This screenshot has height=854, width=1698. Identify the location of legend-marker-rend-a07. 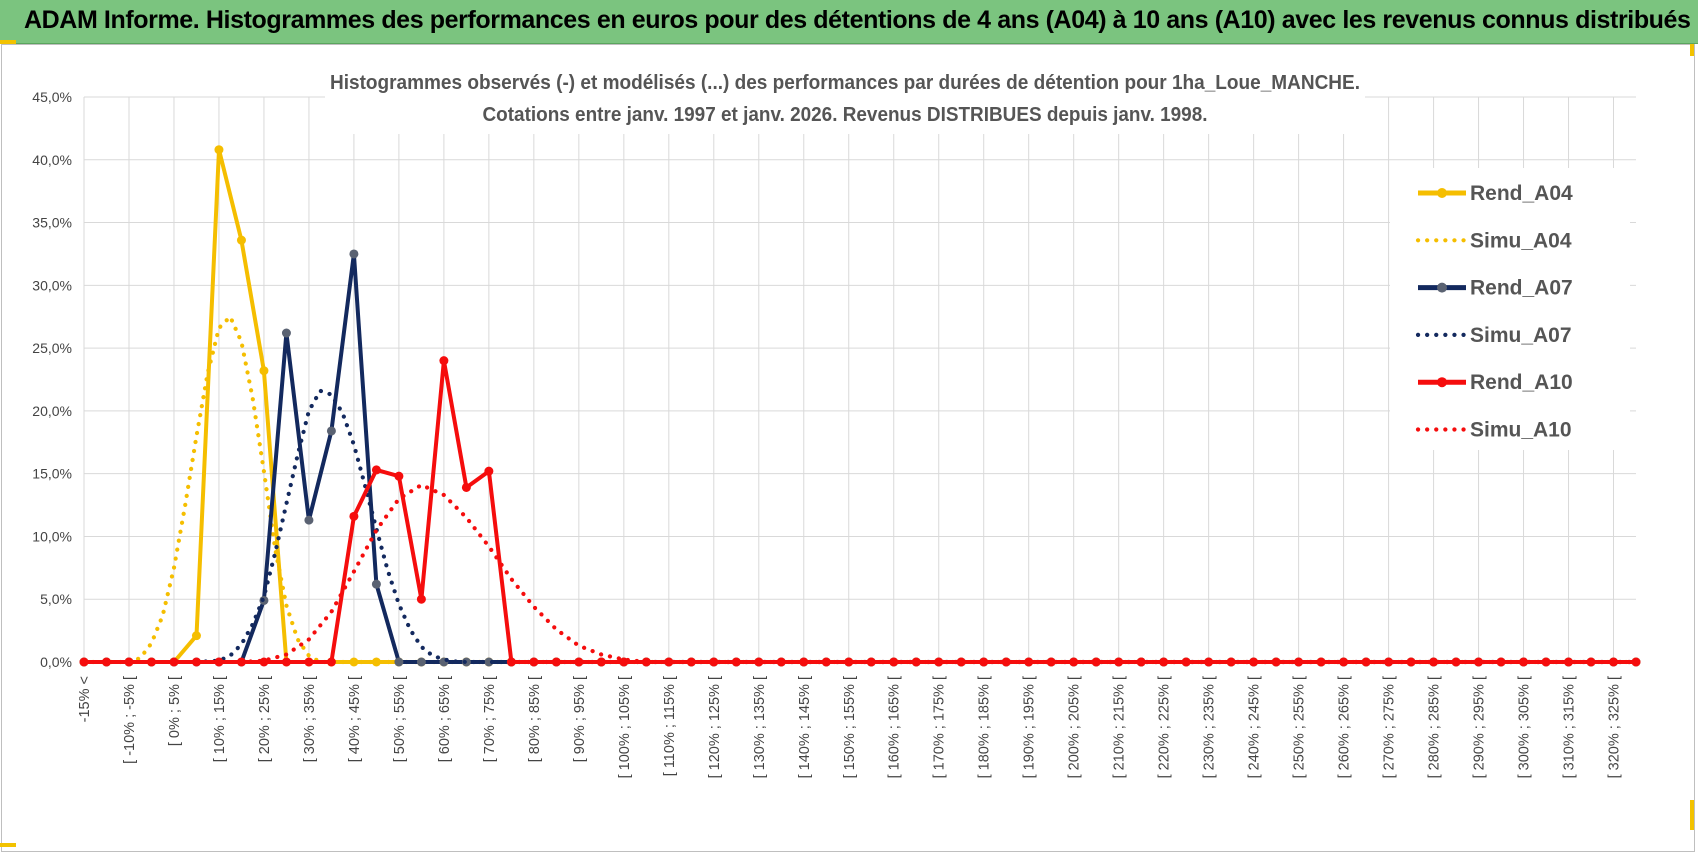
(1442, 287).